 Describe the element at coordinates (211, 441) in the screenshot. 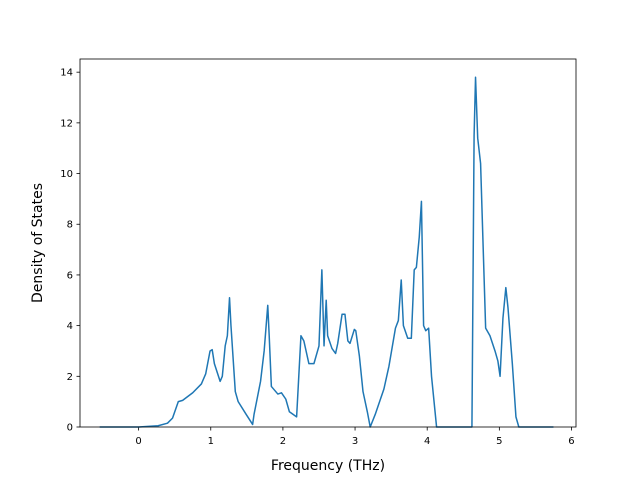

I see `x-tick-label: 1` at that location.